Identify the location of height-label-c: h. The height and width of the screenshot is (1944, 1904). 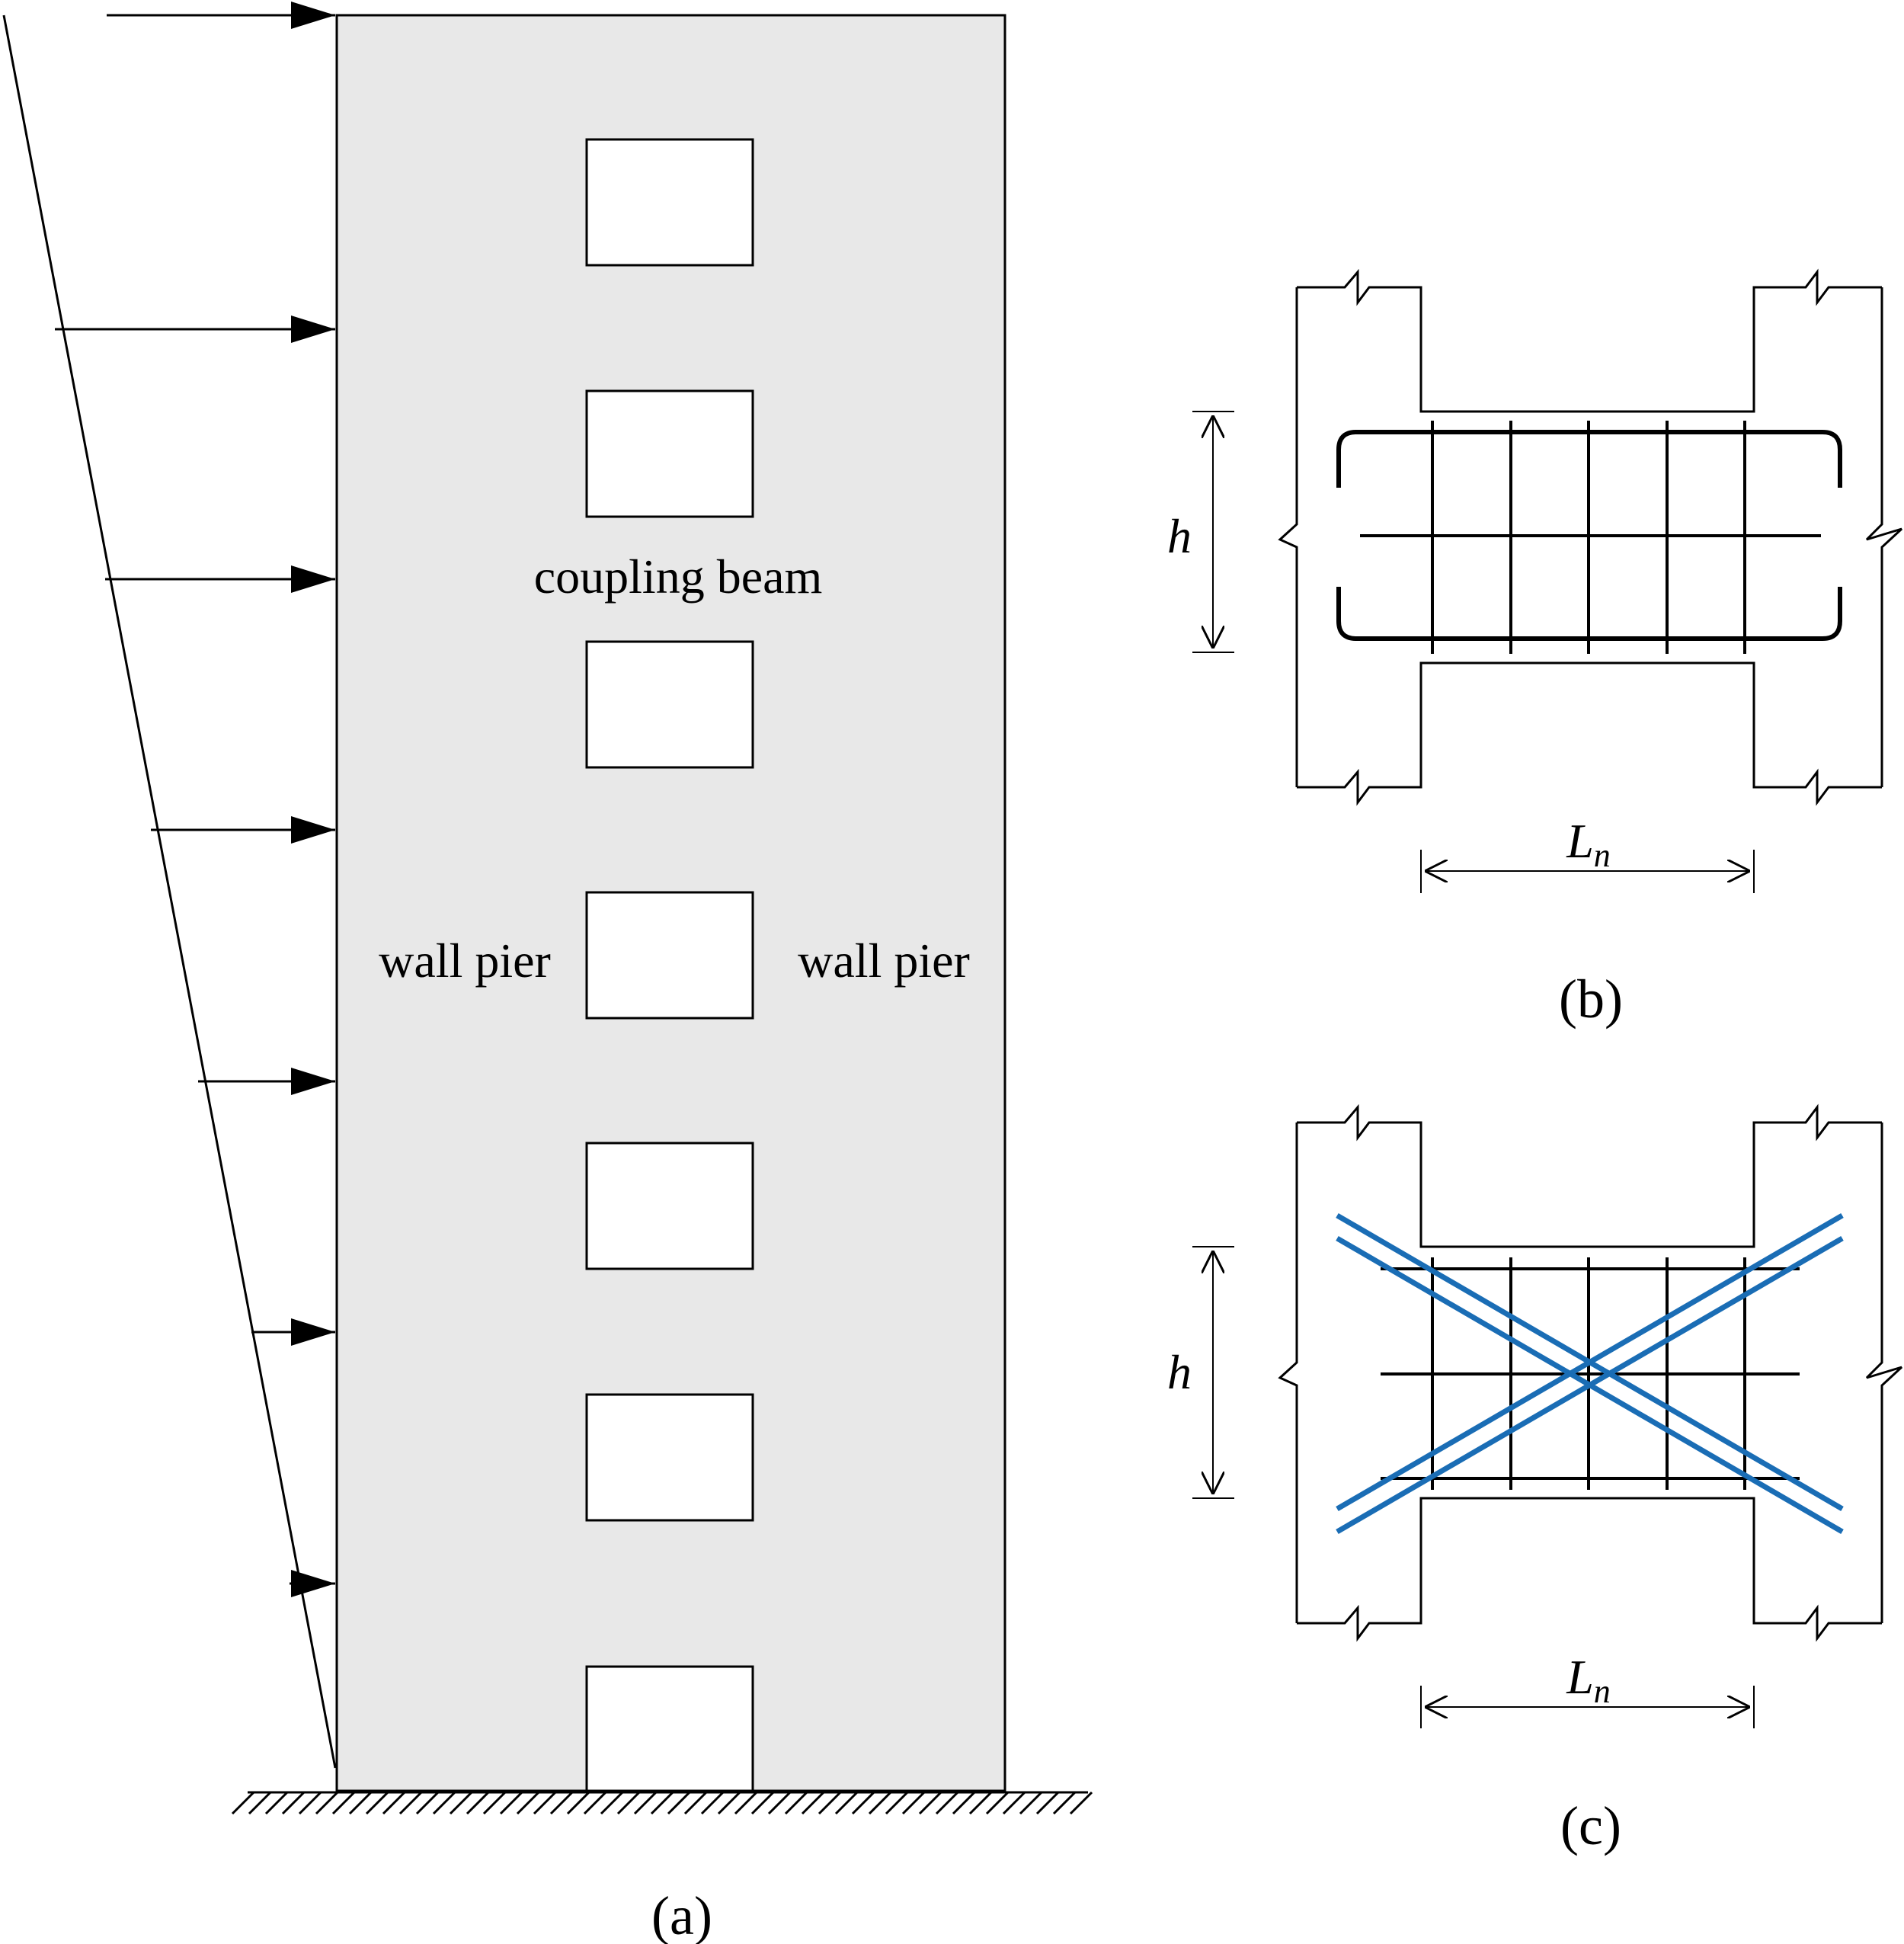
(1179, 1372).